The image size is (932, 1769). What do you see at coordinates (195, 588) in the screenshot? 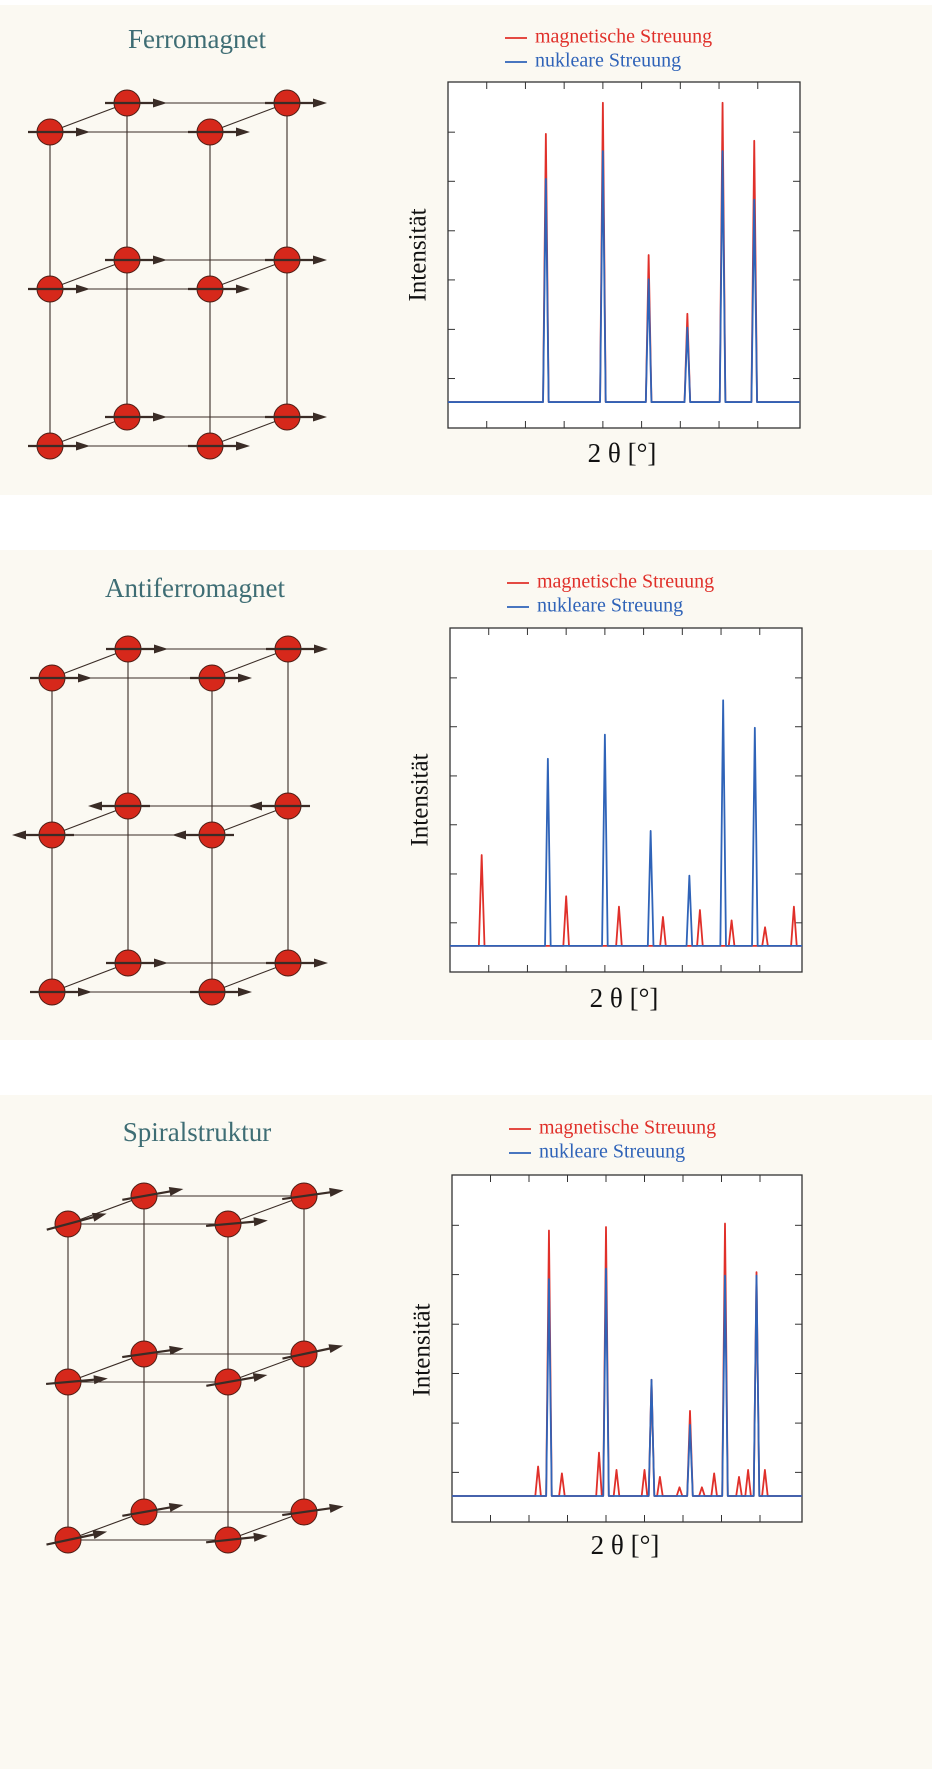
I see `chart-title: Antiferromagnet` at bounding box center [195, 588].